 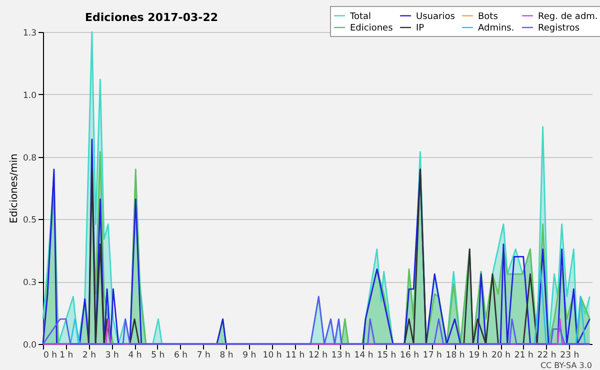 What do you see at coordinates (420, 29) in the screenshot?
I see `legend-label: IP` at bounding box center [420, 29].